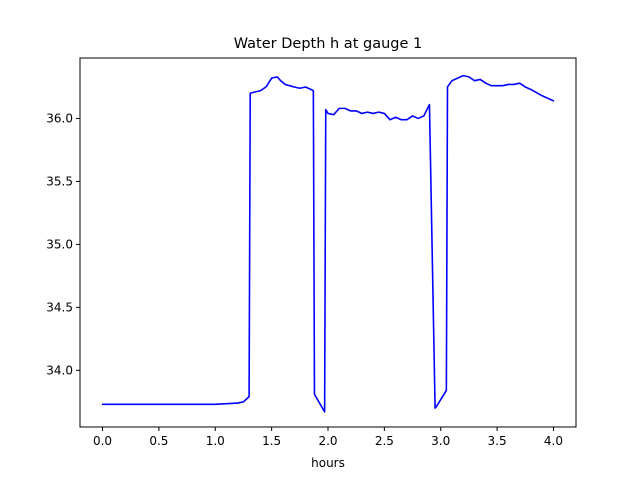 The width and height of the screenshot is (640, 484). What do you see at coordinates (215, 441) in the screenshot?
I see `x-tick-label: 1.0` at bounding box center [215, 441].